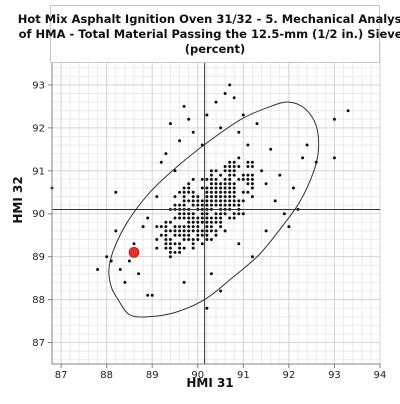  I want to click on x-tick-label: 89, so click(152, 375).